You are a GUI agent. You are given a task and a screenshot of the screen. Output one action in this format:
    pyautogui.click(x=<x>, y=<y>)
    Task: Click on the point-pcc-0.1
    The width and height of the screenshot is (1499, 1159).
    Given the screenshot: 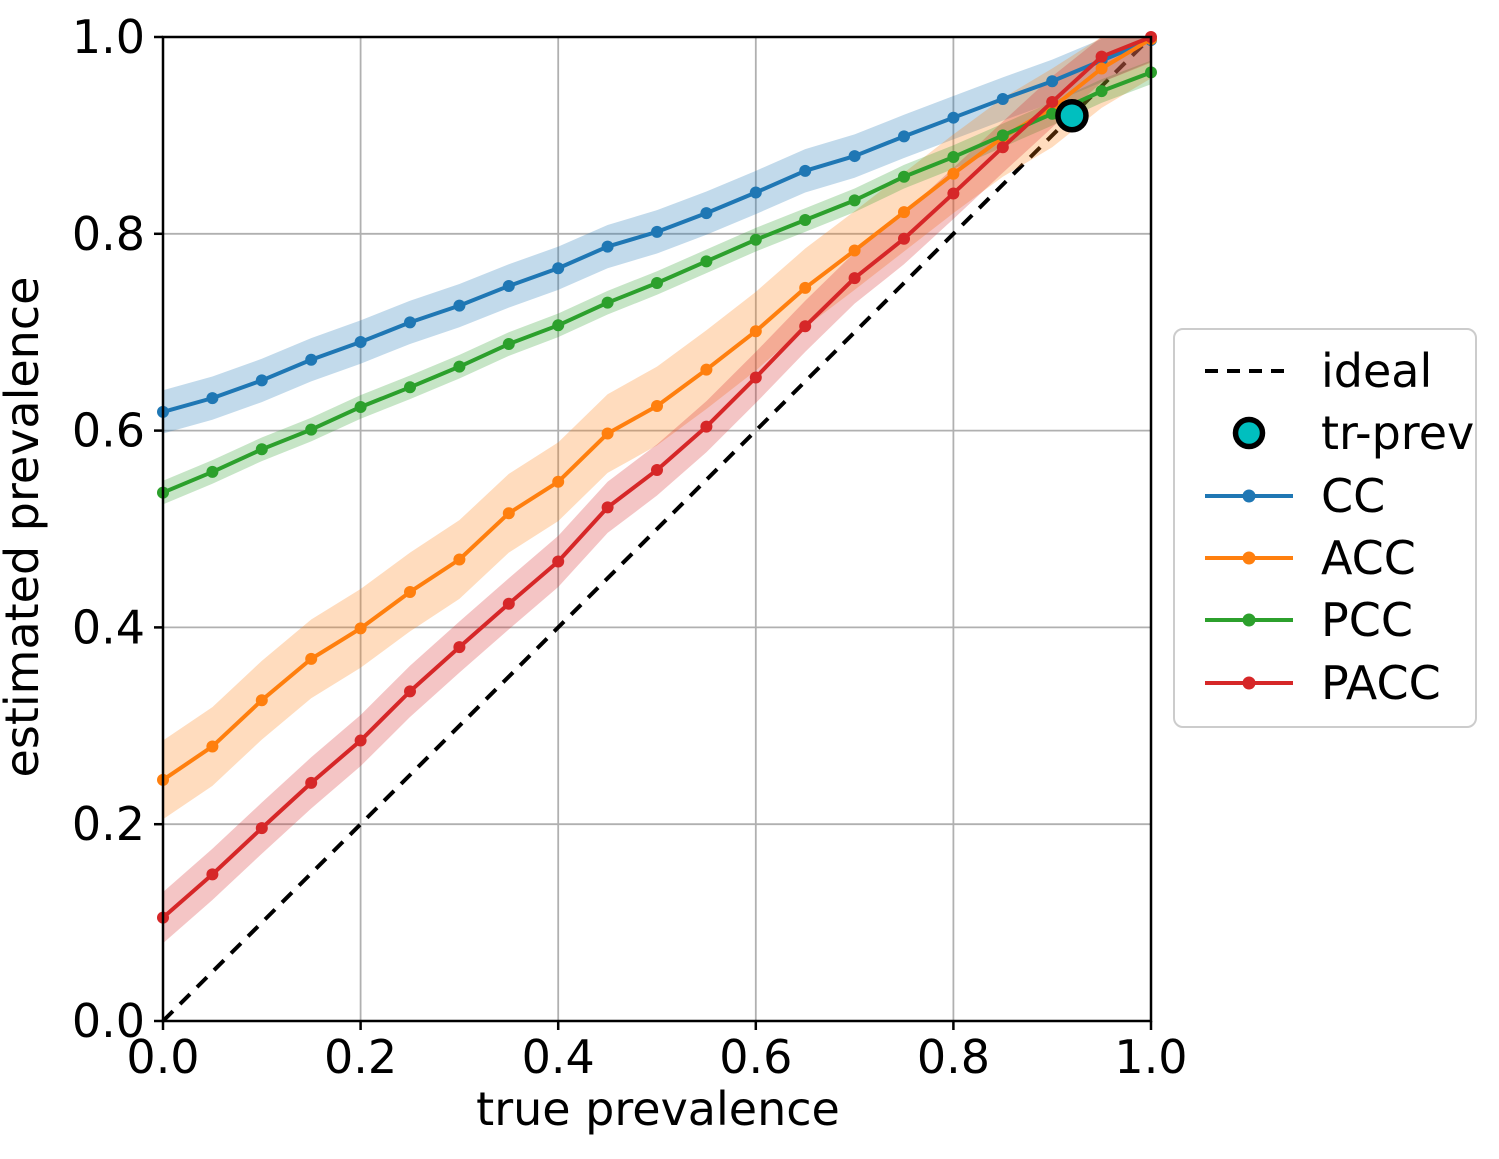 What is the action you would take?
    pyautogui.click(x=261, y=449)
    